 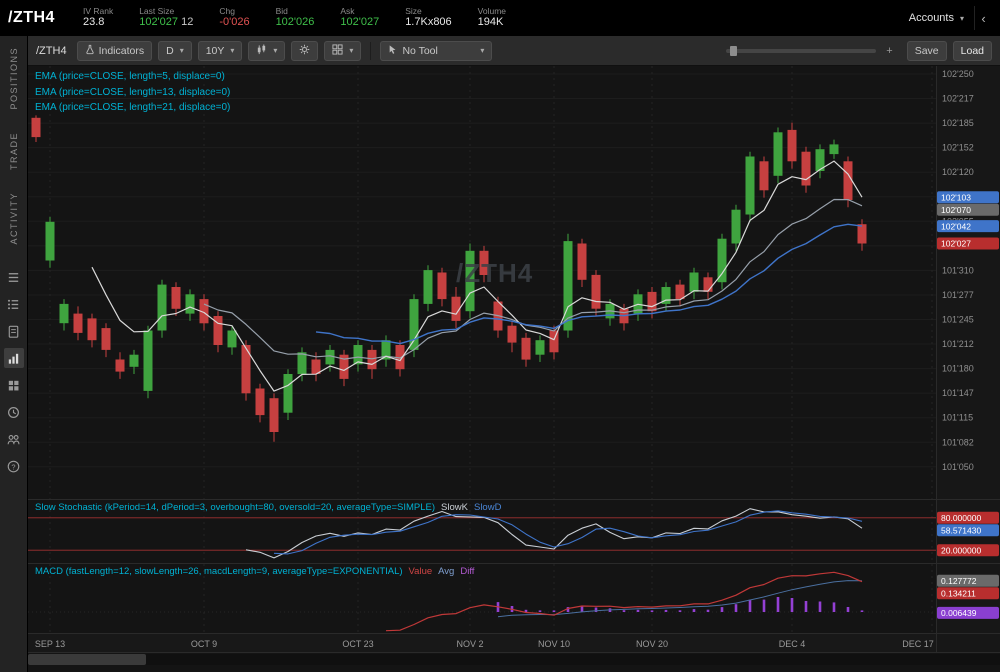 What do you see at coordinates (428, 22) in the screenshot?
I see `size-value: 1.7Kx806` at bounding box center [428, 22].